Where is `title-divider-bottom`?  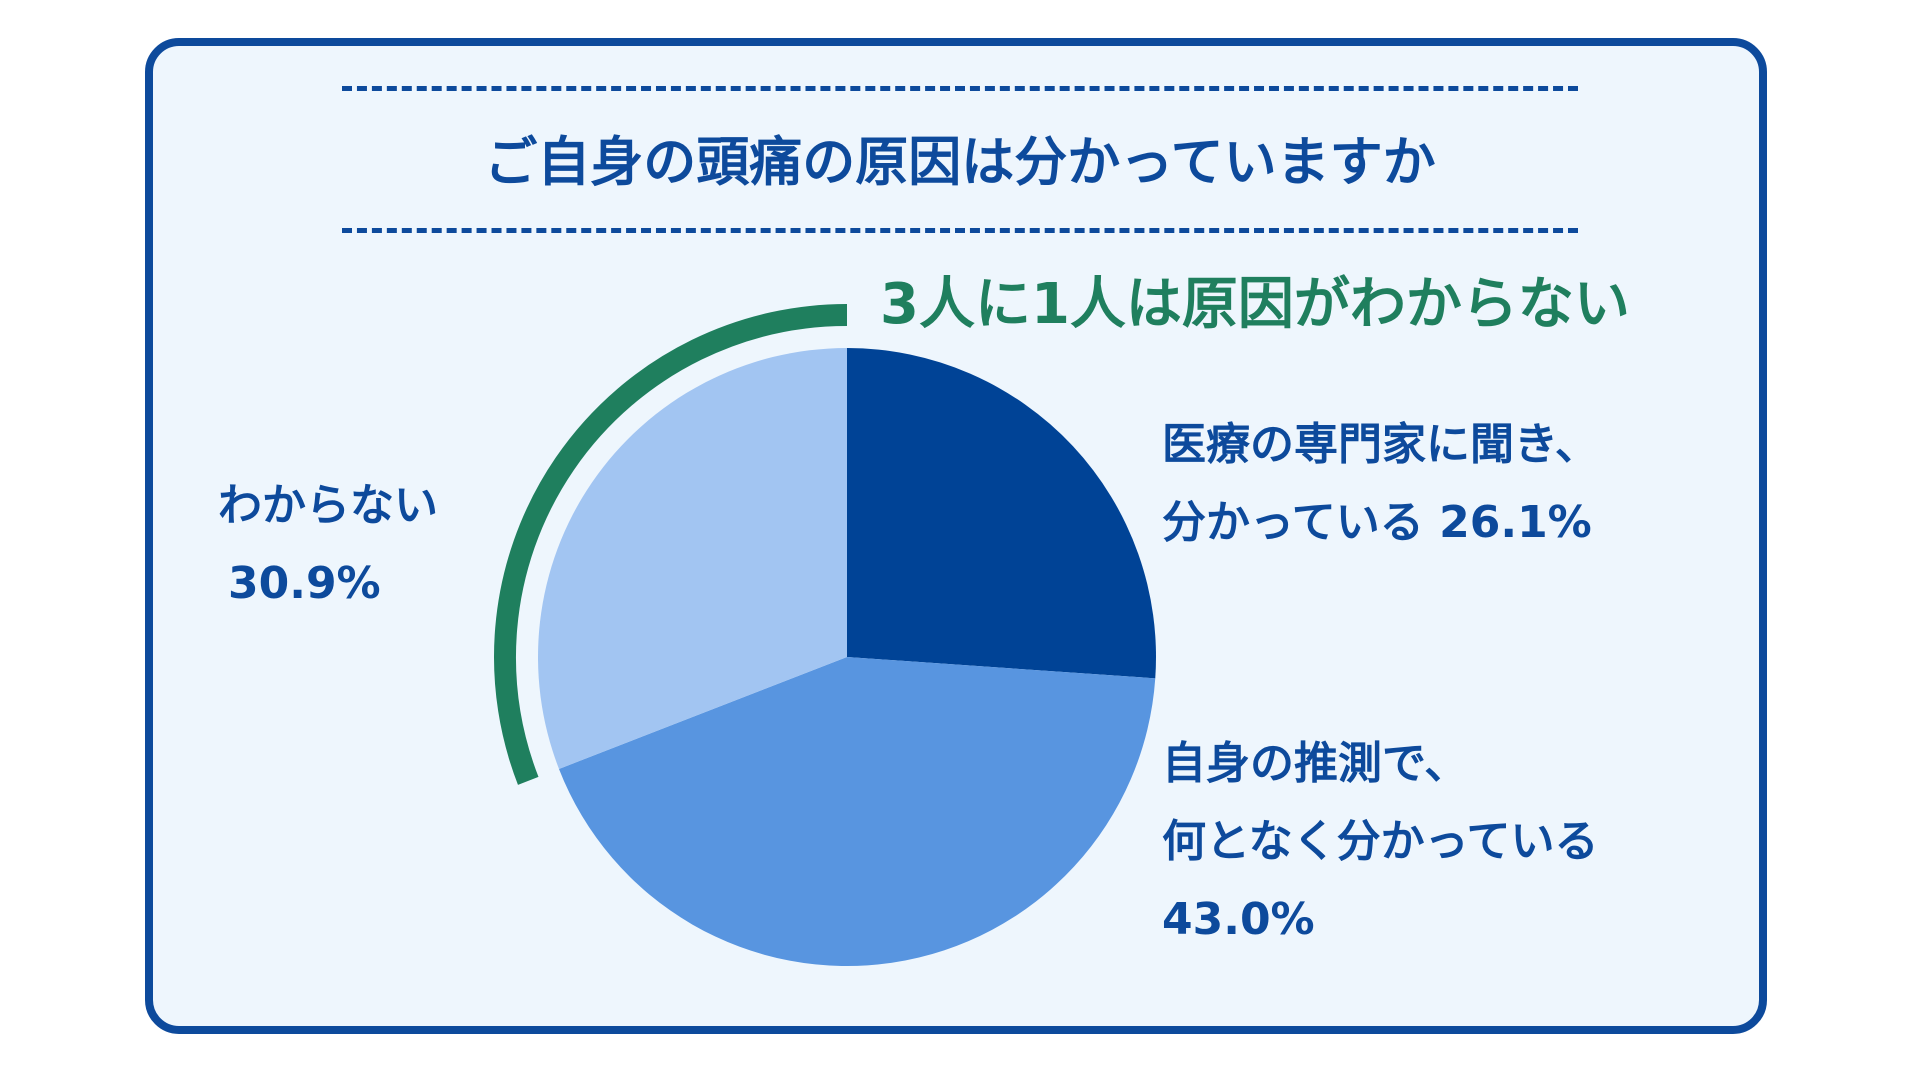 title-divider-bottom is located at coordinates (960, 230).